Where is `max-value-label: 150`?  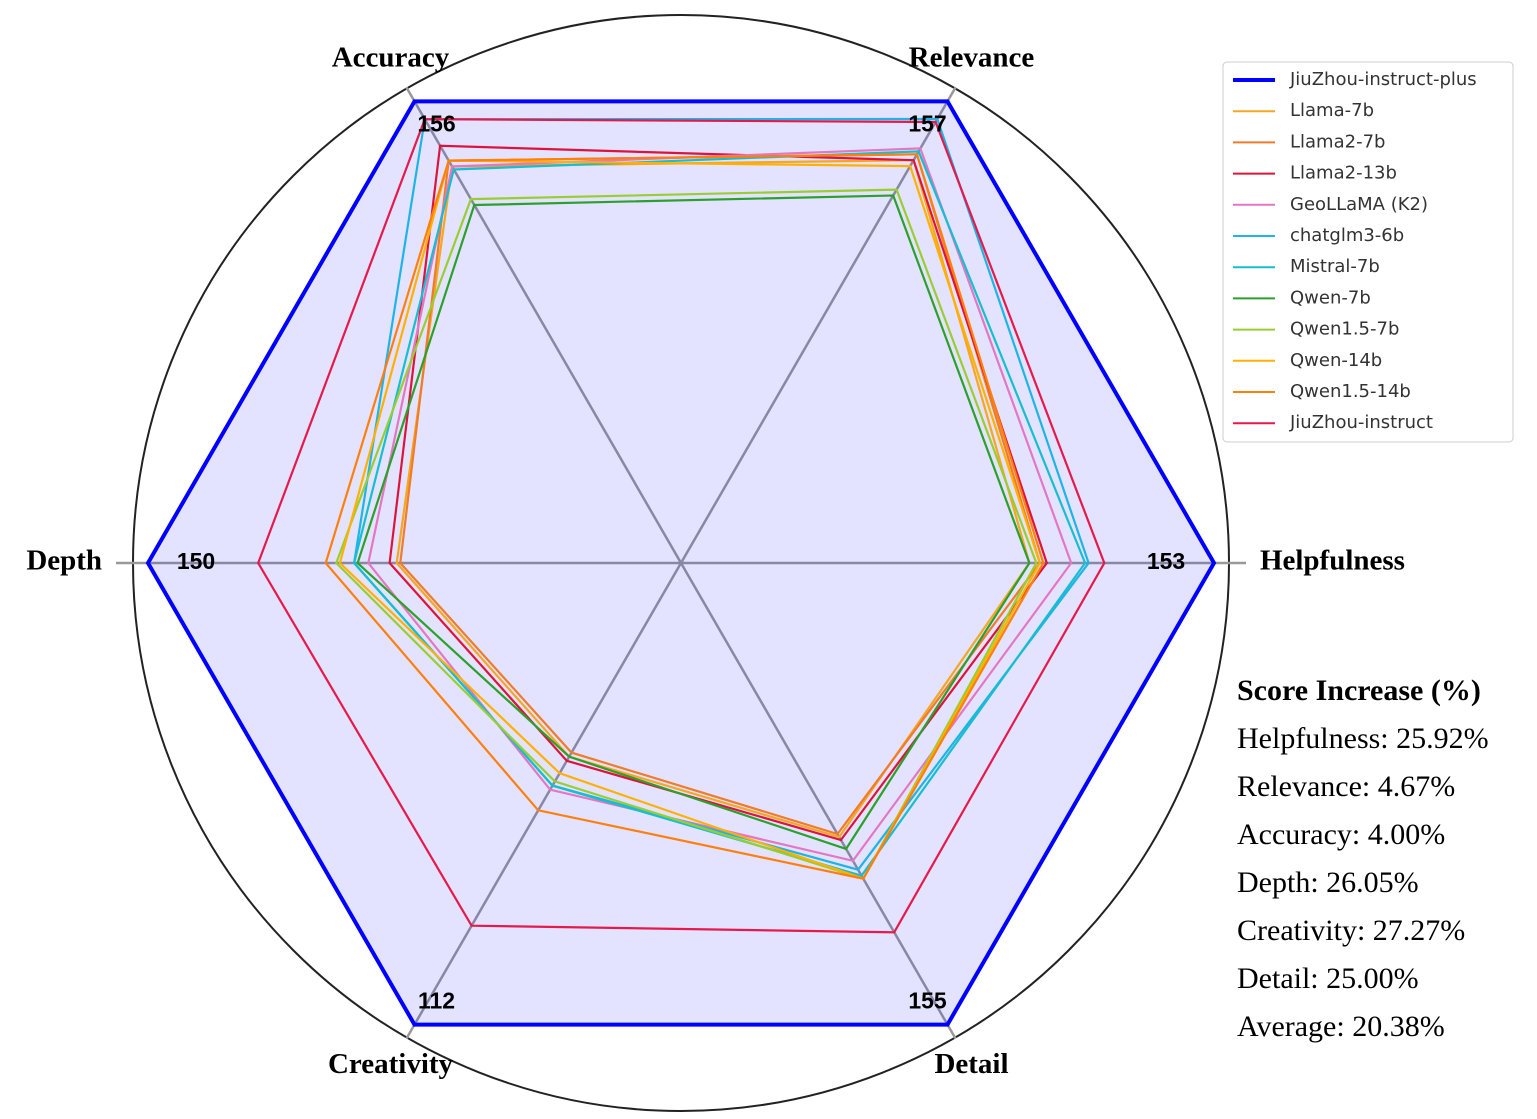 max-value-label: 150 is located at coordinates (196, 561).